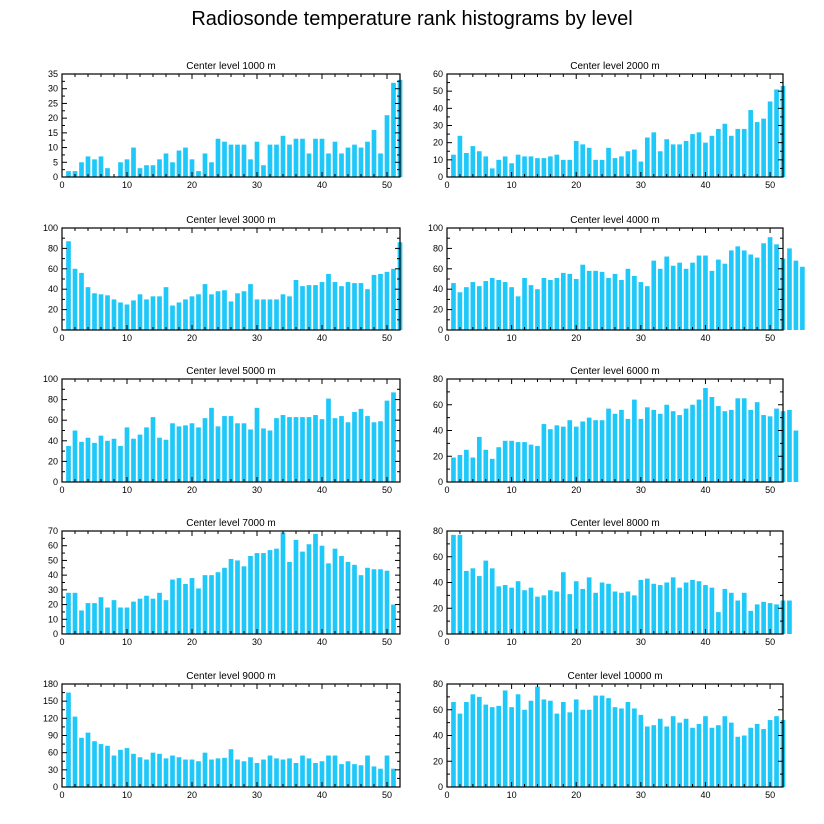  What do you see at coordinates (438, 126) in the screenshot?
I see `y-tick-label: 30` at bounding box center [438, 126].